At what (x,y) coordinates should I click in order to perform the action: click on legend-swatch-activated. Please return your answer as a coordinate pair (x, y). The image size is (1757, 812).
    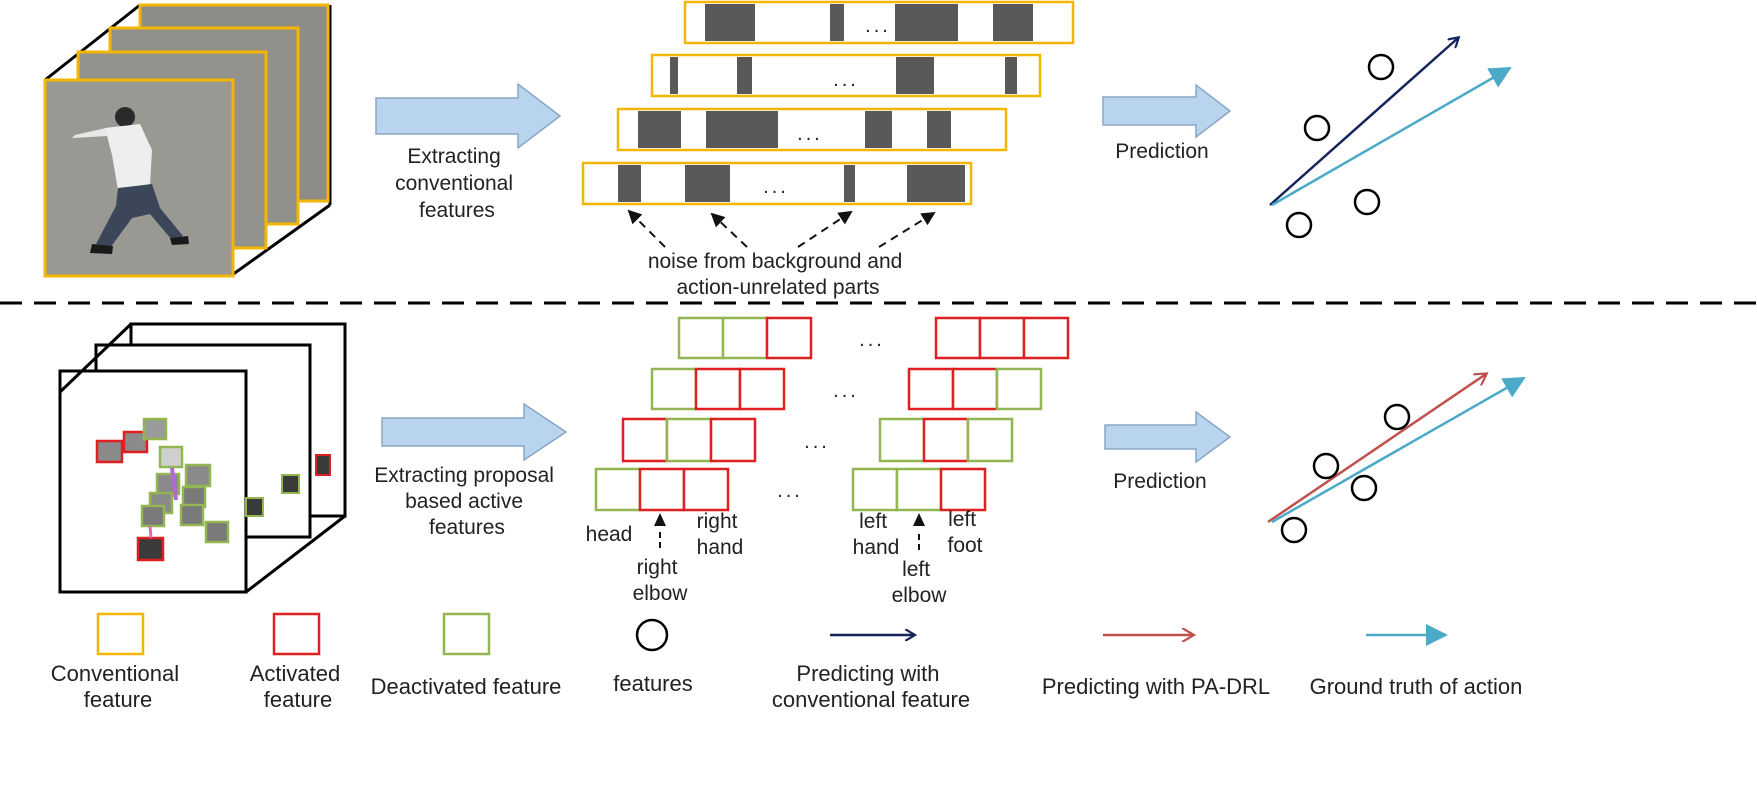
    Looking at the image, I should click on (296, 634).